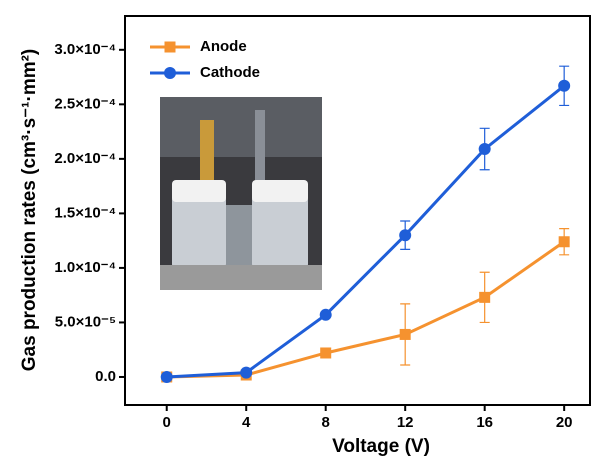 The width and height of the screenshot is (595, 463). I want to click on legend-label: Cathode, so click(230, 72).